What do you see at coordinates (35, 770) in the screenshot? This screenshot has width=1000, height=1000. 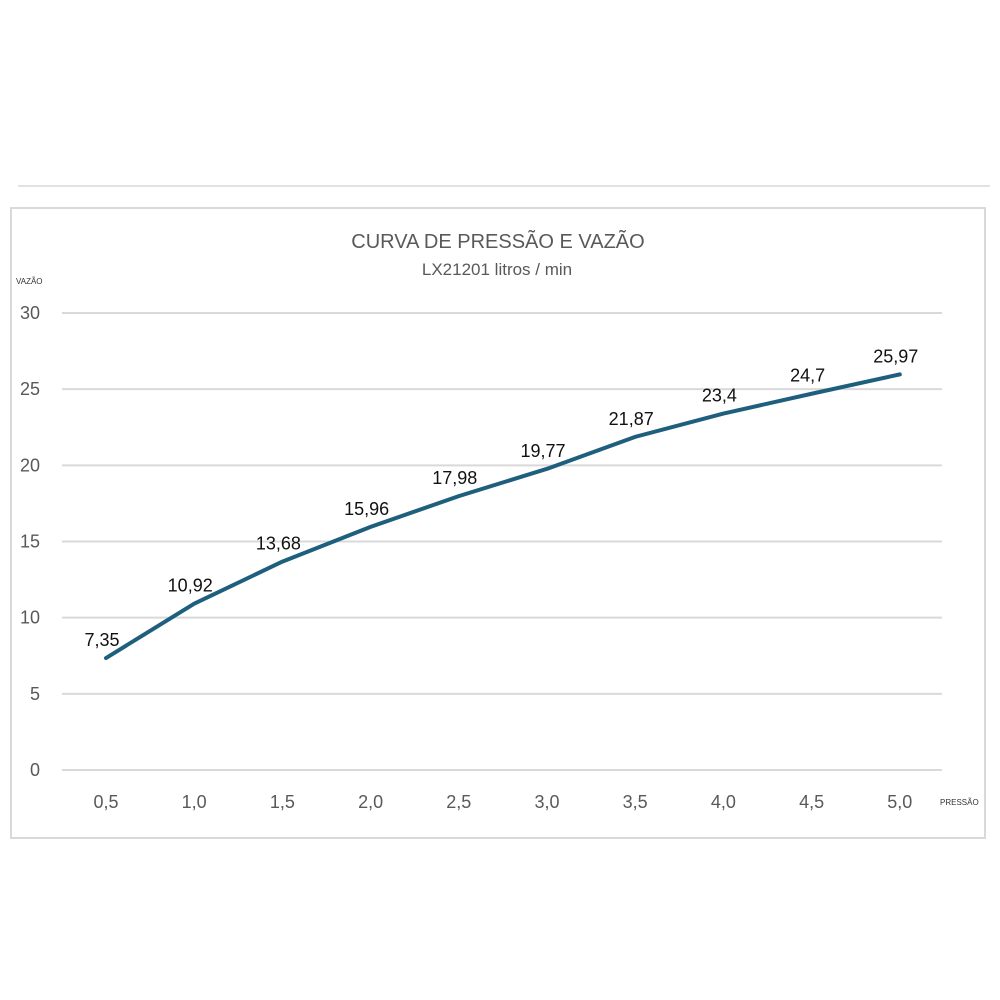 I see `y-tick-label: 0` at bounding box center [35, 770].